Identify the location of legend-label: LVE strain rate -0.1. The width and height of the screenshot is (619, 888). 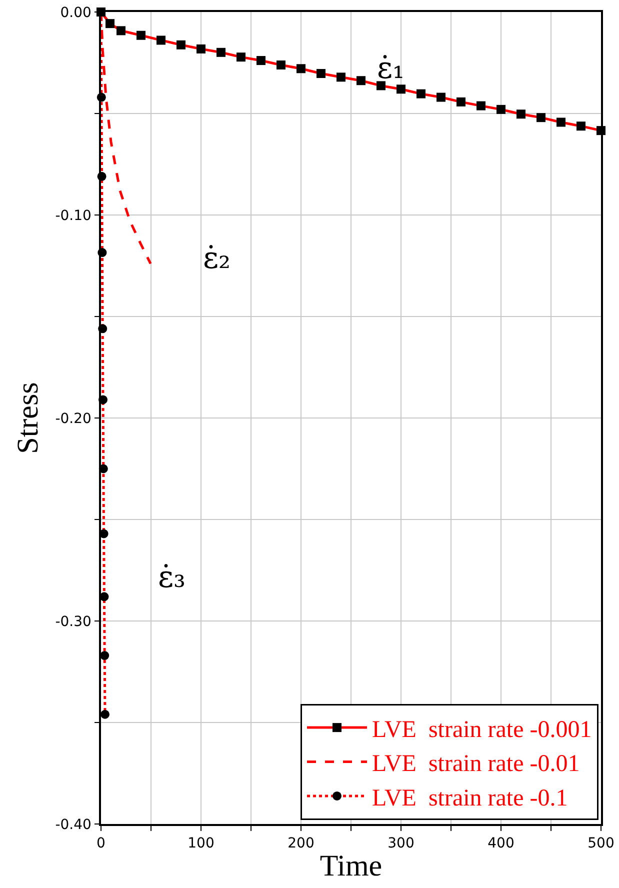
(470, 798).